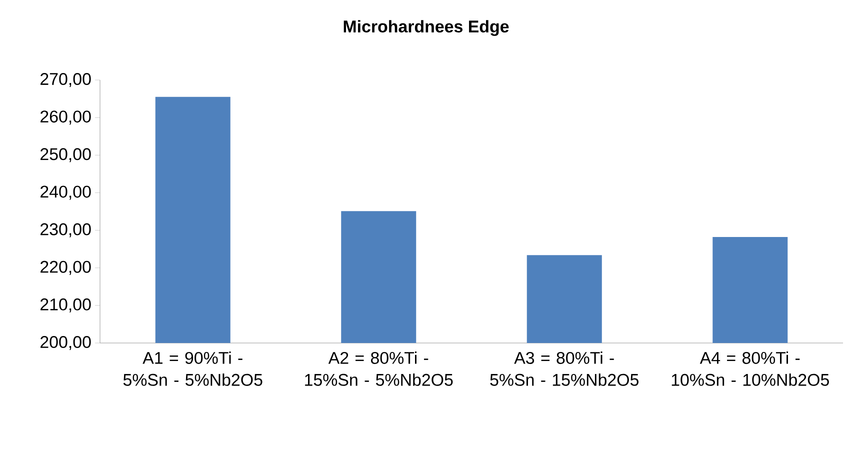 The image size is (853, 453). Describe the element at coordinates (750, 369) in the screenshot. I see `x-tick-label: A4 = 80%Ti - 10%Sn - 10%Nb2O5` at that location.